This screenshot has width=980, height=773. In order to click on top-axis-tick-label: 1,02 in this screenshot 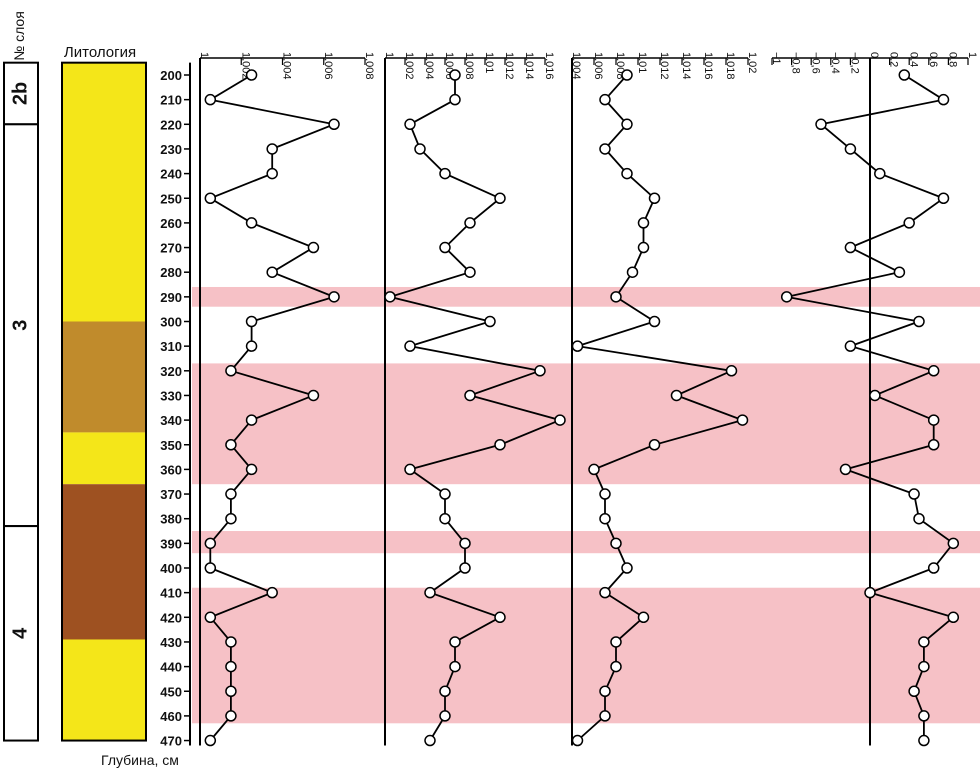, I will do `click(752, 62)`.